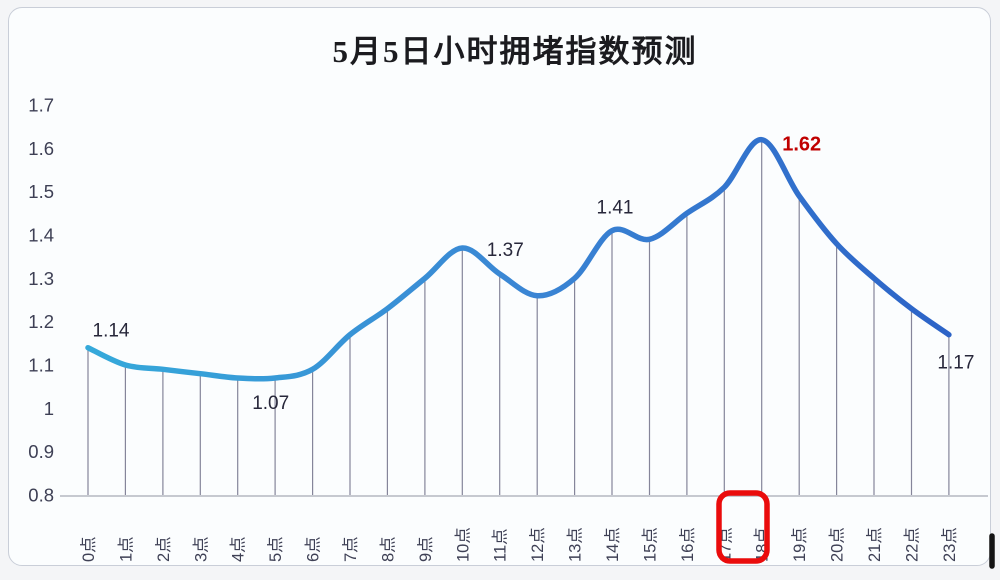 The width and height of the screenshot is (1000, 580). What do you see at coordinates (874, 544) in the screenshot?
I see `x-tick-label: 21点` at bounding box center [874, 544].